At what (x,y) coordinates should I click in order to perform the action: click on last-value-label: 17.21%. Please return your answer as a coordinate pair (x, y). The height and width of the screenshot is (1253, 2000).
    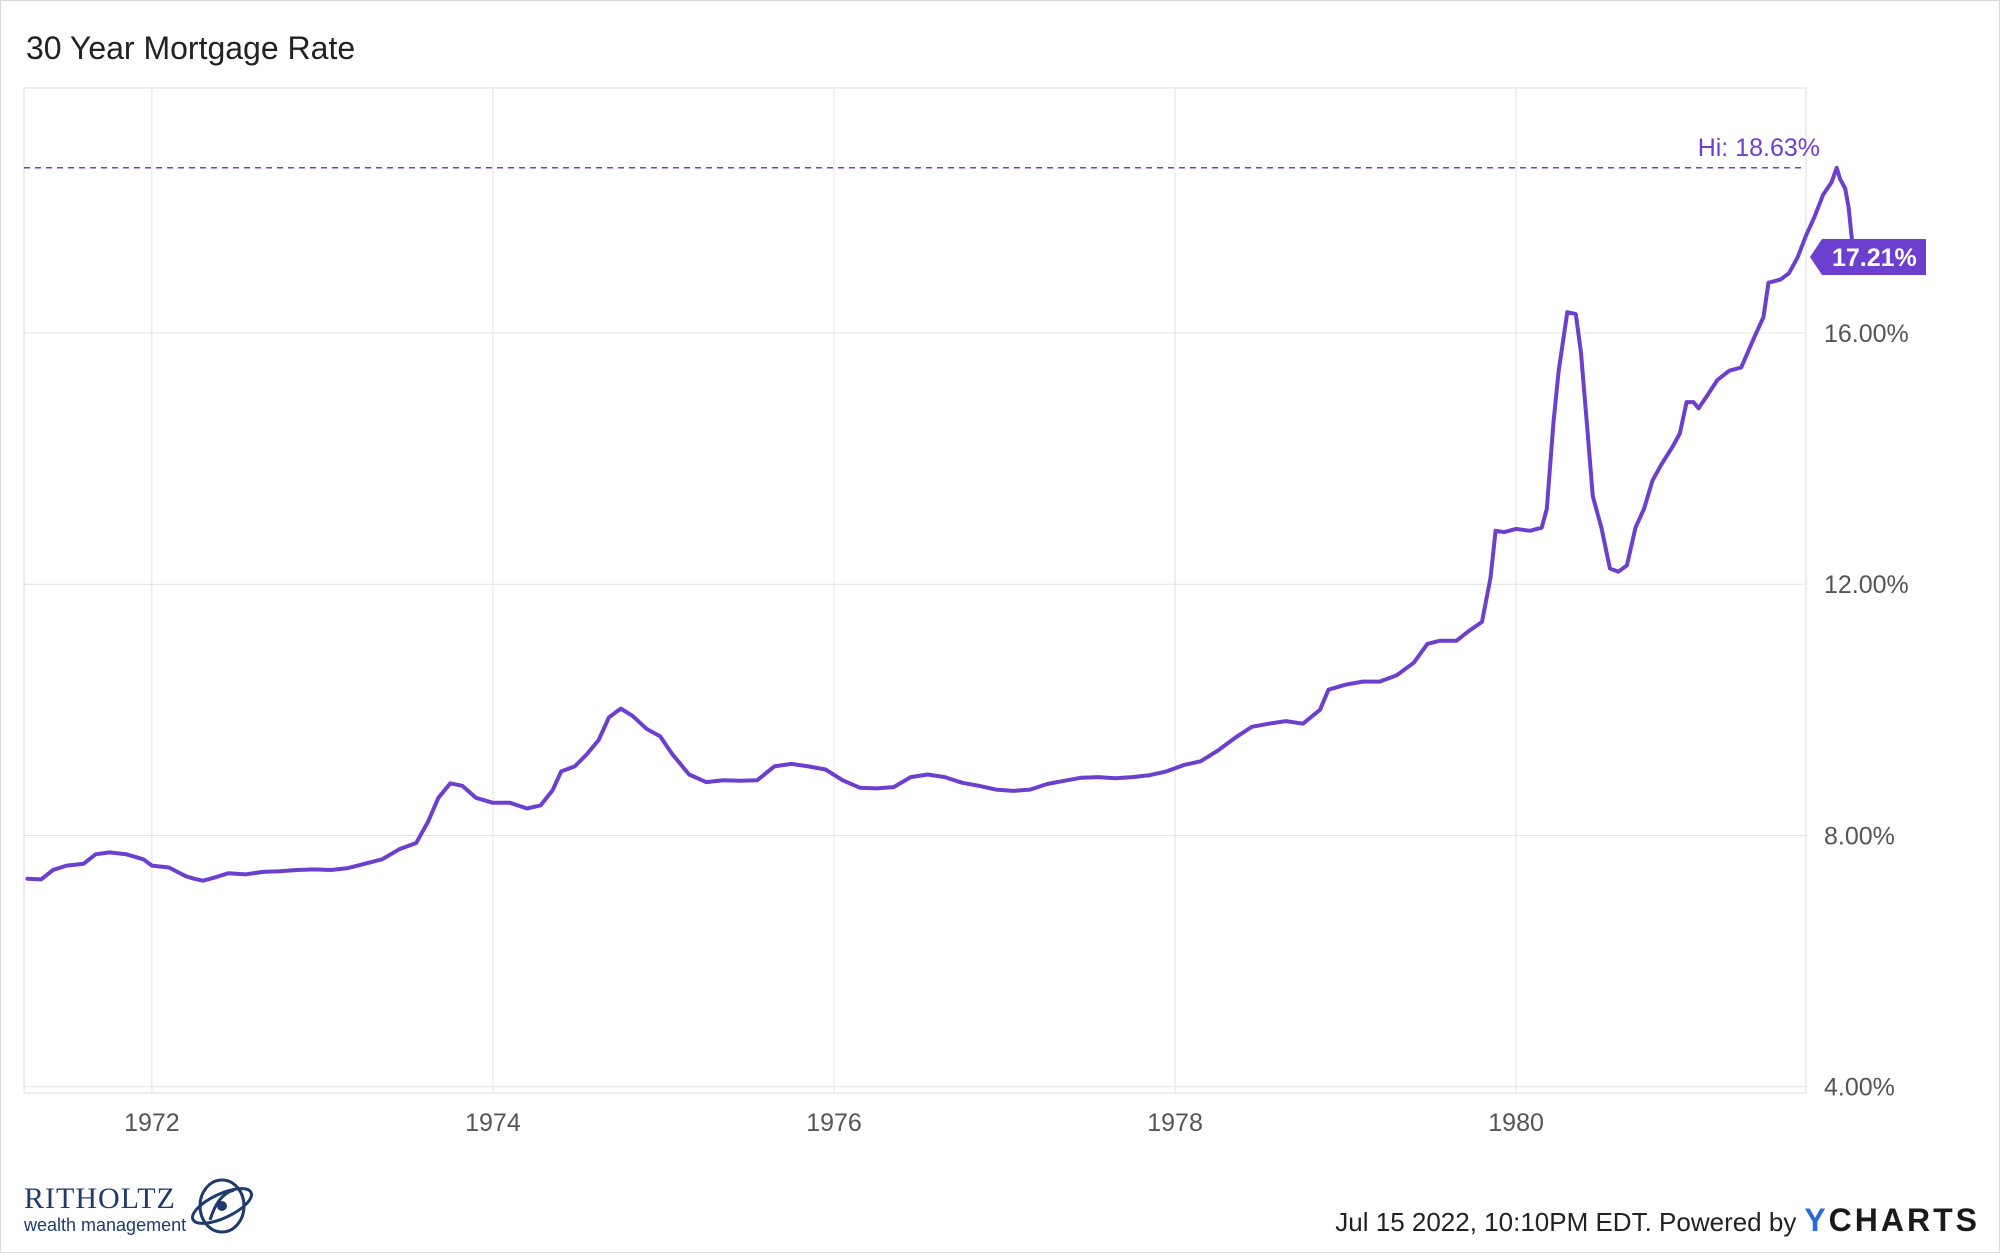
    Looking at the image, I should click on (1874, 258).